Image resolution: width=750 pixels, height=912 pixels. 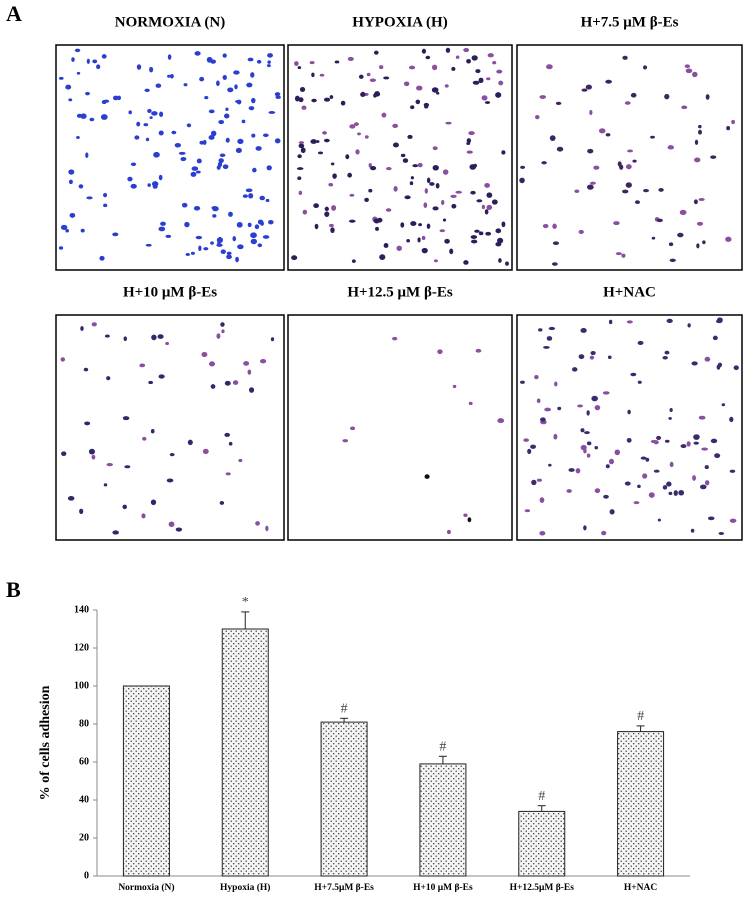 What do you see at coordinates (146, 887) in the screenshot?
I see `x-tick-label: Normoxia (N)` at bounding box center [146, 887].